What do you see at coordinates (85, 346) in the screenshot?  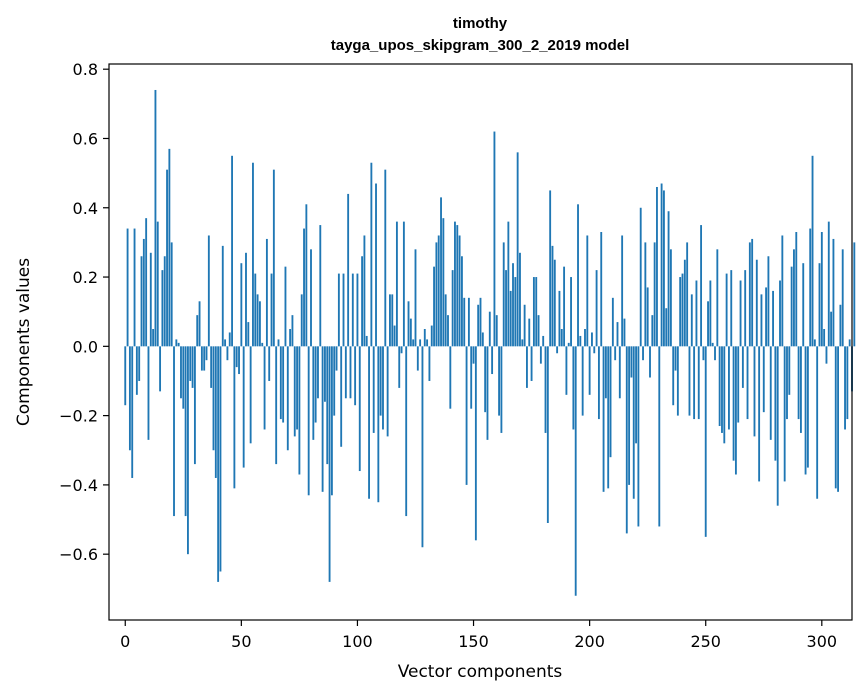 I see `y-tick-label: 0.0` at bounding box center [85, 346].